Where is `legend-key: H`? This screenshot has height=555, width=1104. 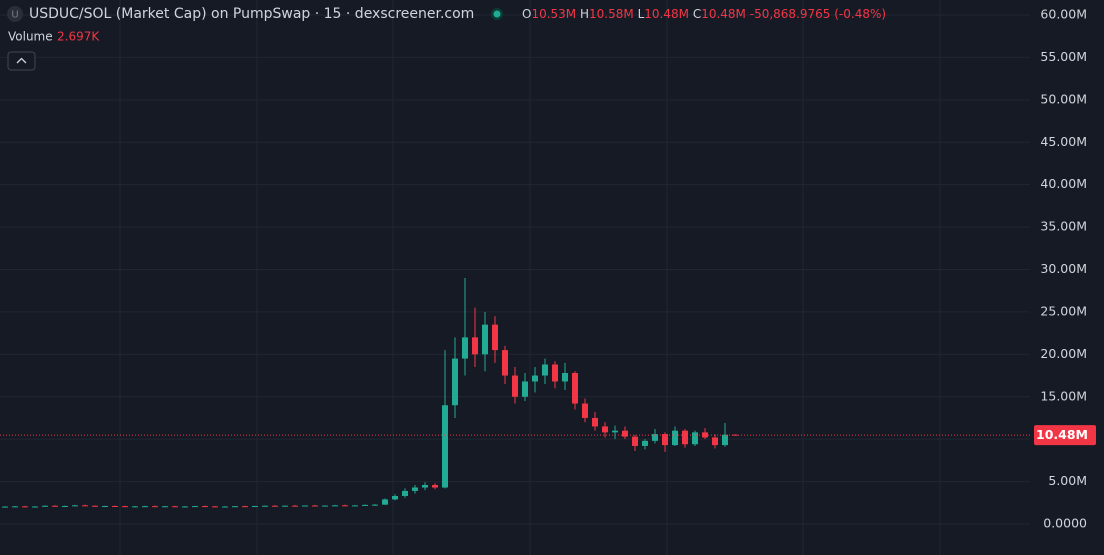
legend-key: H is located at coordinates (584, 14).